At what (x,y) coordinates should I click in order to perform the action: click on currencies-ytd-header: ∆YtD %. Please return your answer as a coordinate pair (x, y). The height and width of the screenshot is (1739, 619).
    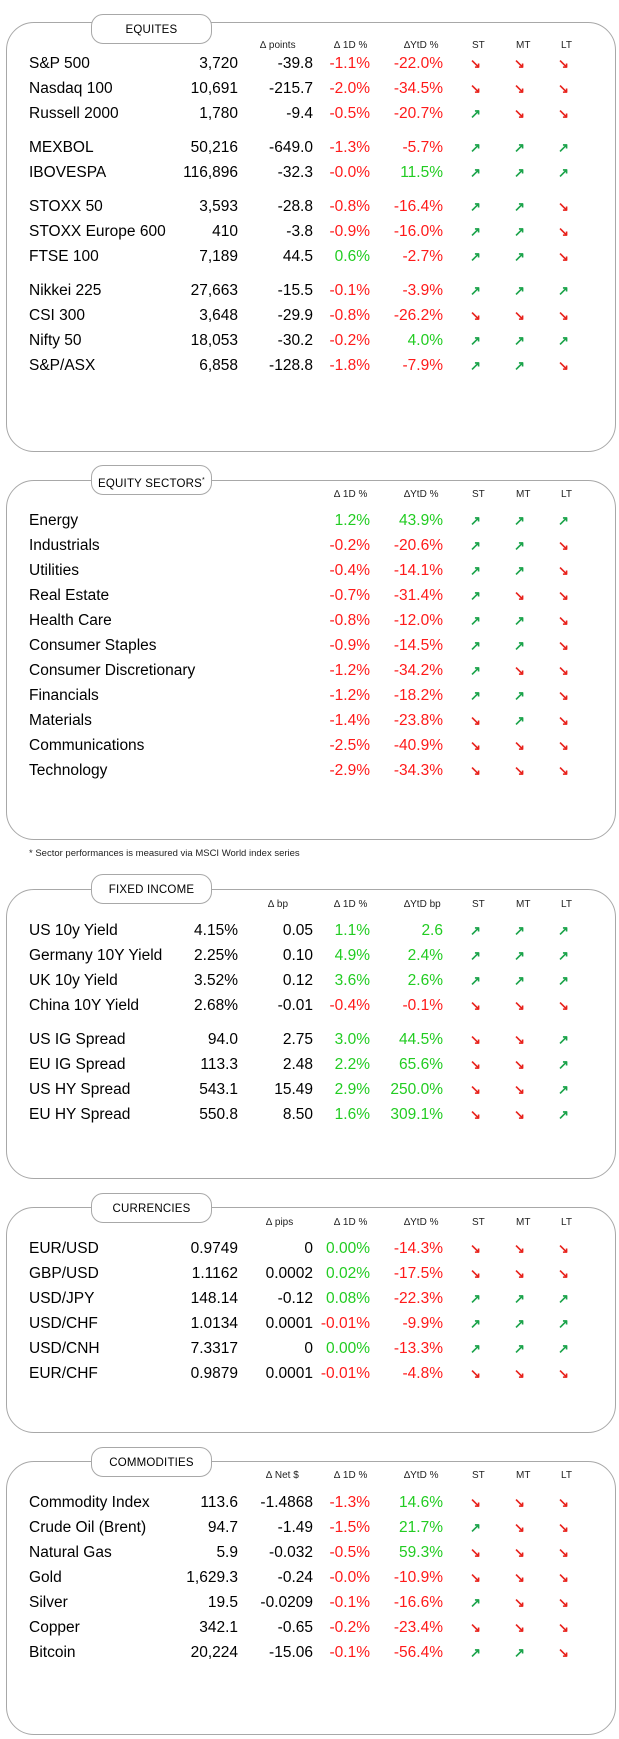
    Looking at the image, I should click on (421, 1222).